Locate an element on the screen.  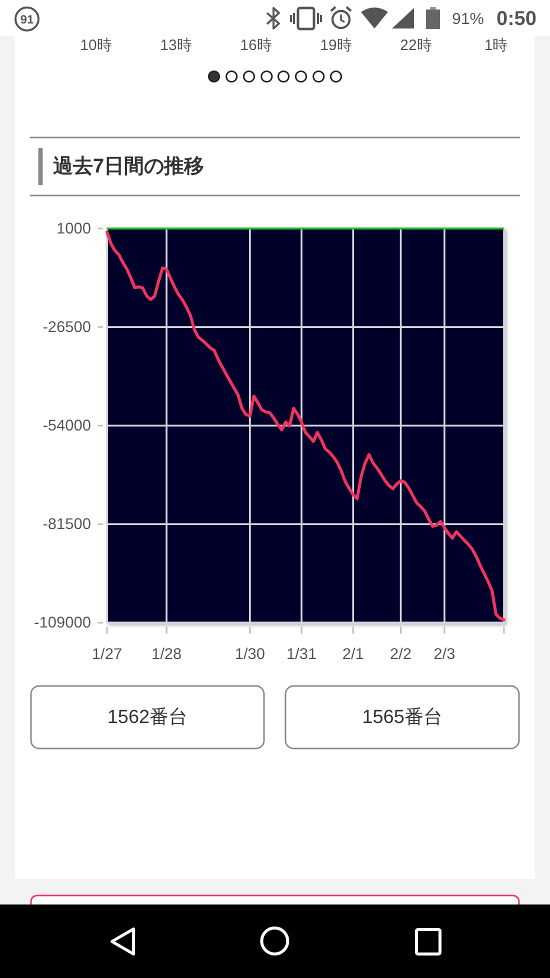
text: 10時 is located at coordinates (96, 45).